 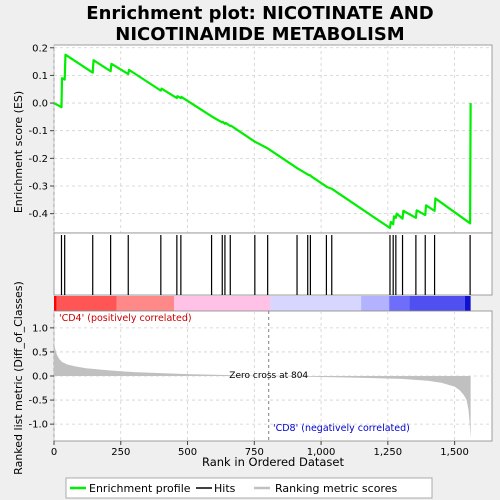 What do you see at coordinates (38, 131) in the screenshot?
I see `es-y-tick-label: -0.1` at bounding box center [38, 131].